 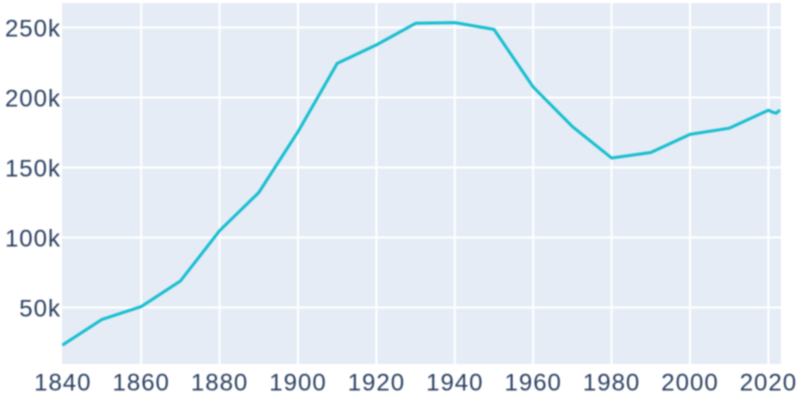 I want to click on svg-text: 2000, so click(x=689, y=383).